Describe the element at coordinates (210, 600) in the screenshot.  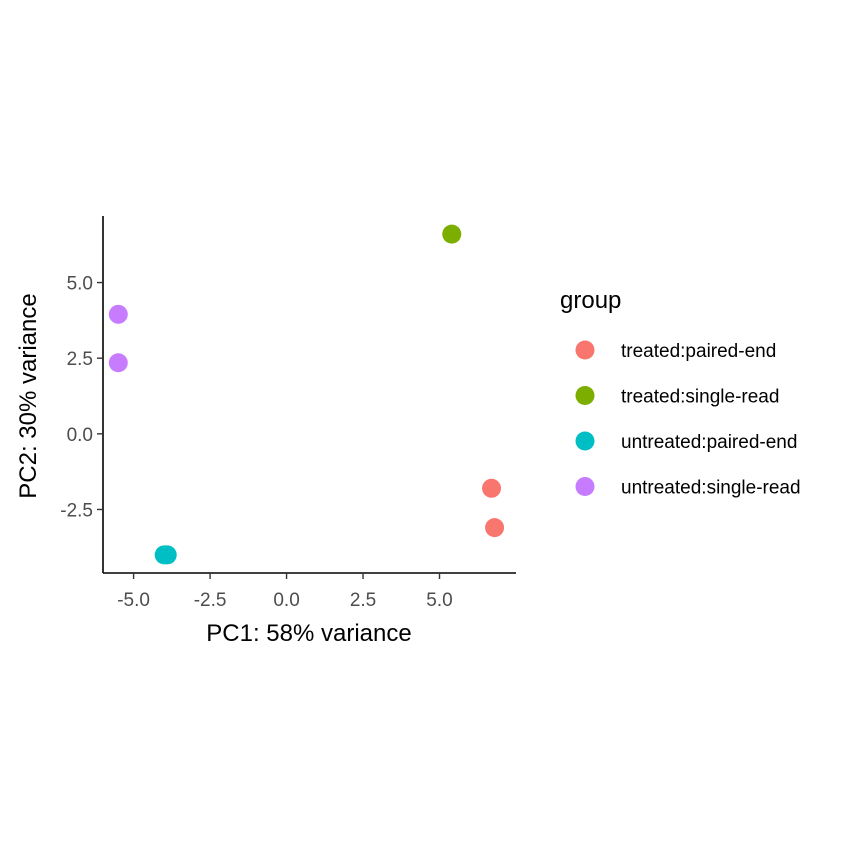
I see `x-tick-label: -2.5` at that location.